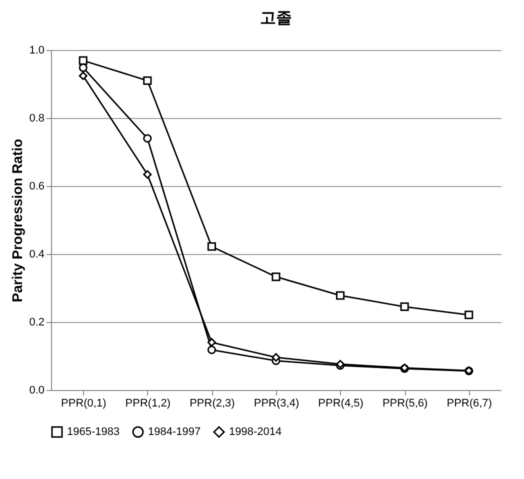 Image resolution: width=524 pixels, height=479 pixels. Describe the element at coordinates (469, 404) in the screenshot. I see `x-tick-label: PPR(6,7)` at that location.